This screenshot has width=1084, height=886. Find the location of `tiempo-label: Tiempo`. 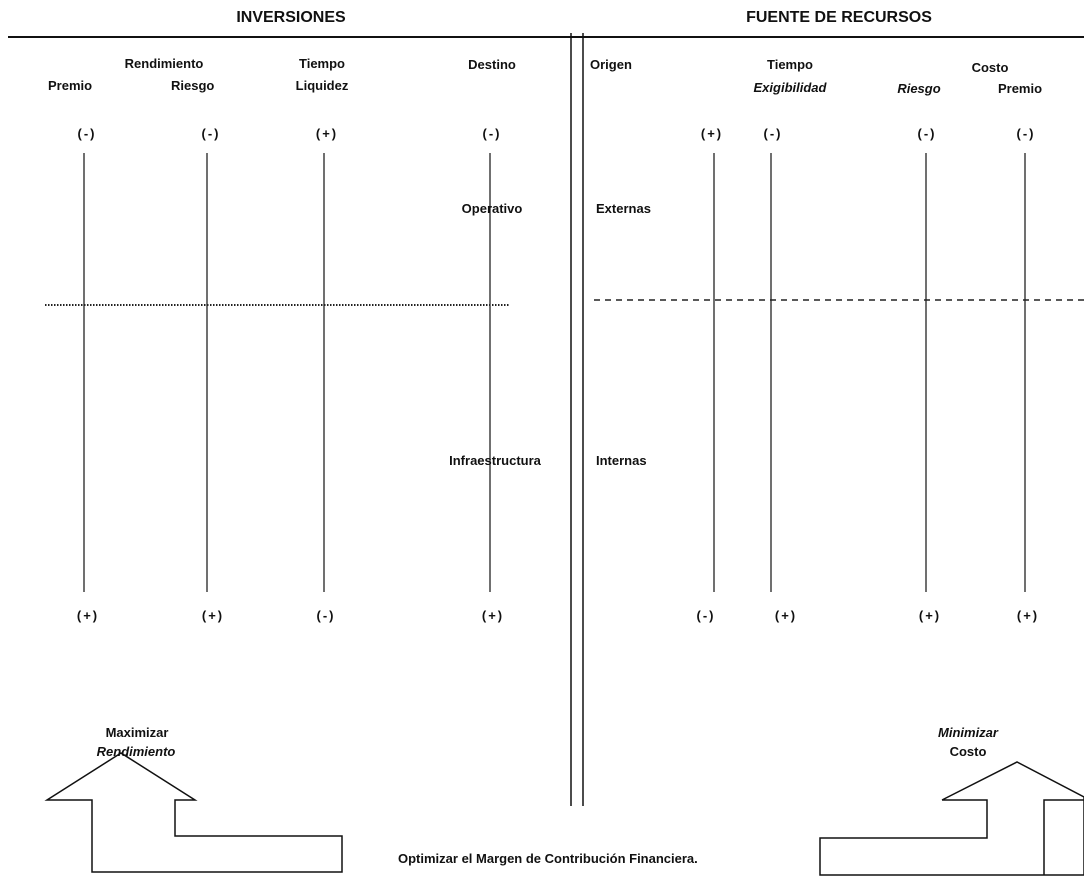

tiempo-label: Tiempo is located at coordinates (322, 63).